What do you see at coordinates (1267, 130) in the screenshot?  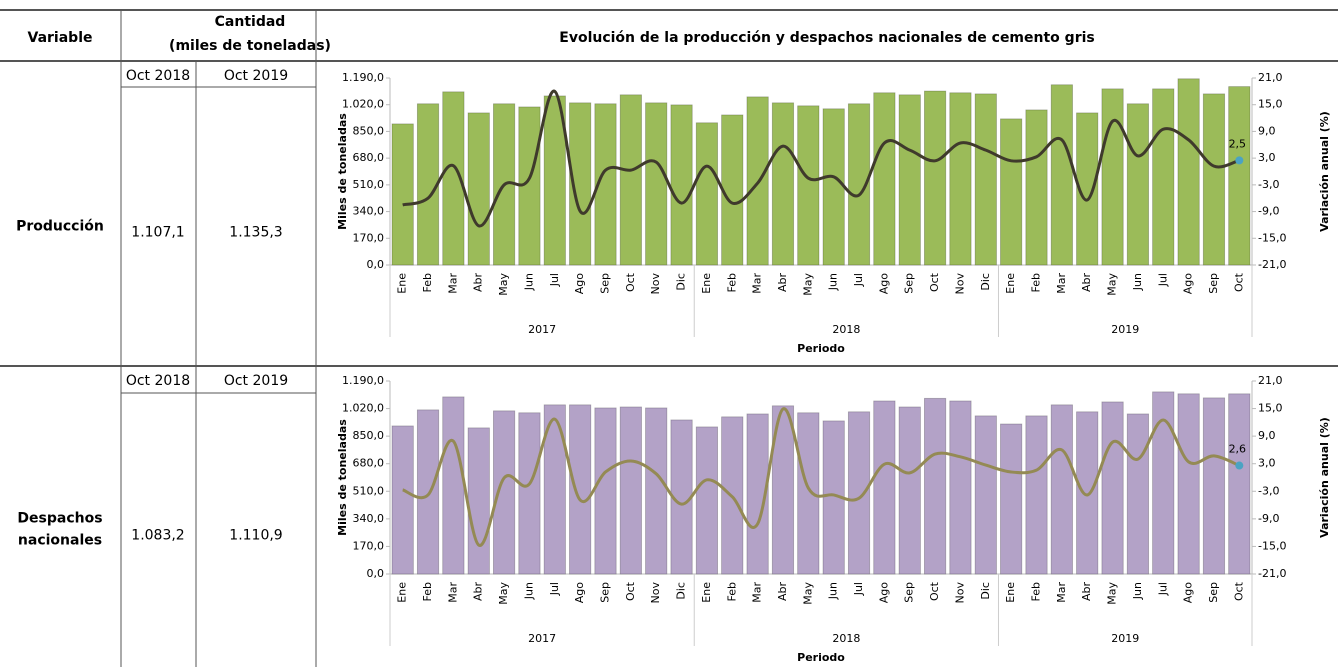 I see `y2-tick-label: 9,0` at bounding box center [1267, 130].